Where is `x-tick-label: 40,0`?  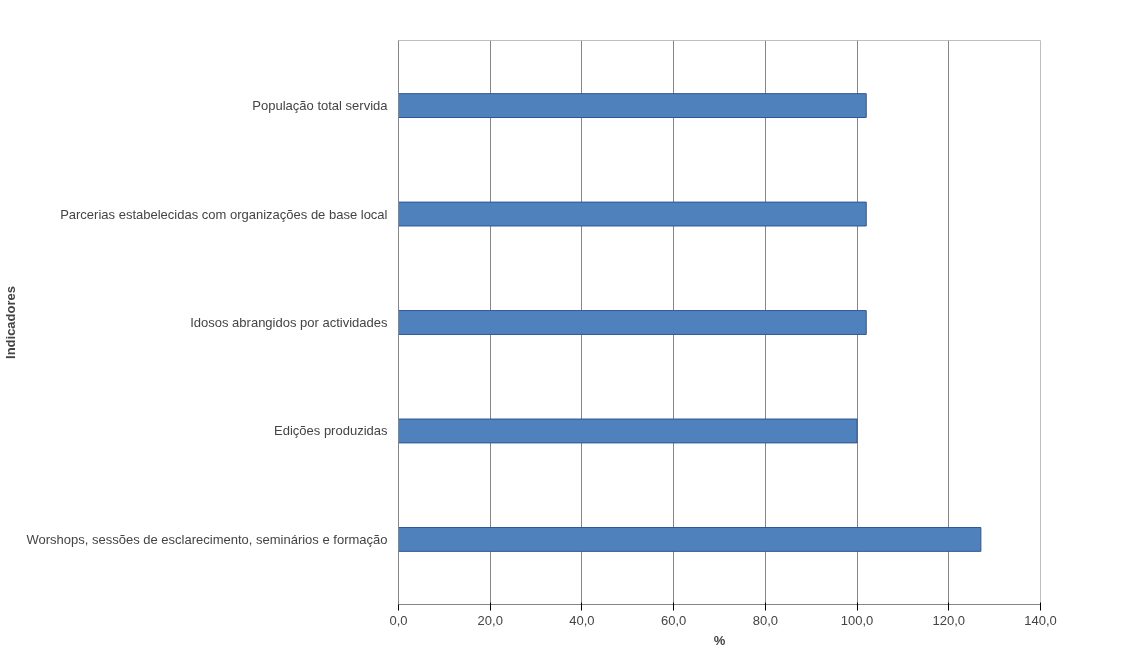 x-tick-label: 40,0 is located at coordinates (582, 620).